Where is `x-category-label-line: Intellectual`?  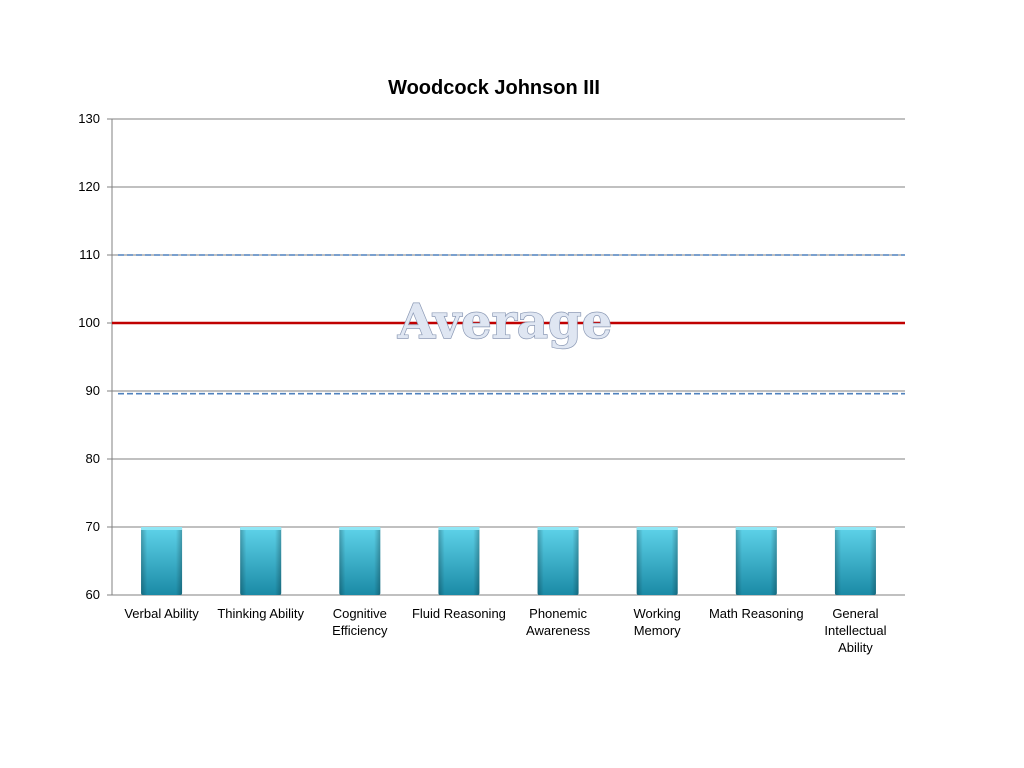
x-category-label-line: Intellectual is located at coordinates (855, 630).